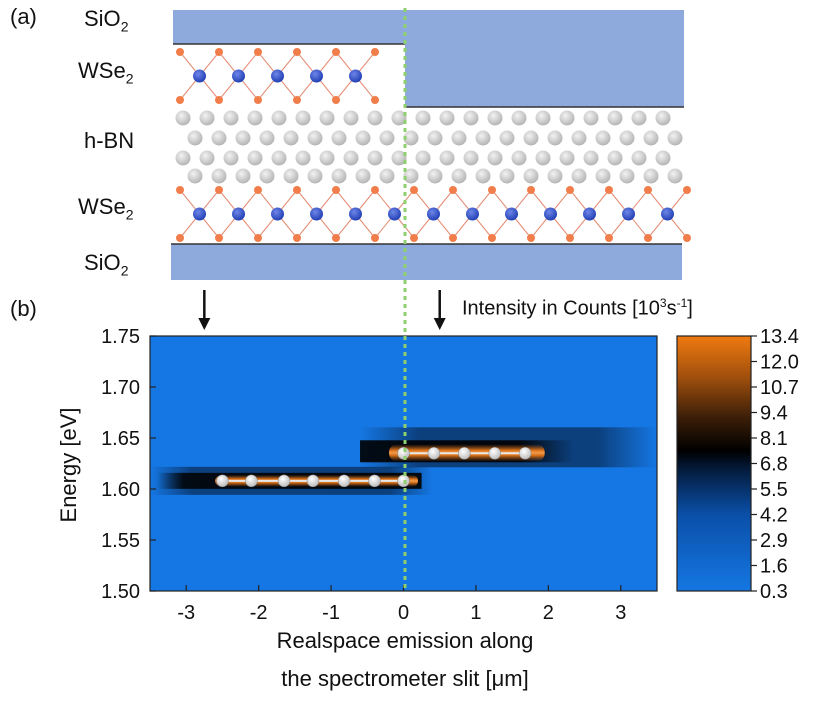  What do you see at coordinates (774, 439) in the screenshot?
I see `colorbar-tick-label: 8.1` at bounding box center [774, 439].